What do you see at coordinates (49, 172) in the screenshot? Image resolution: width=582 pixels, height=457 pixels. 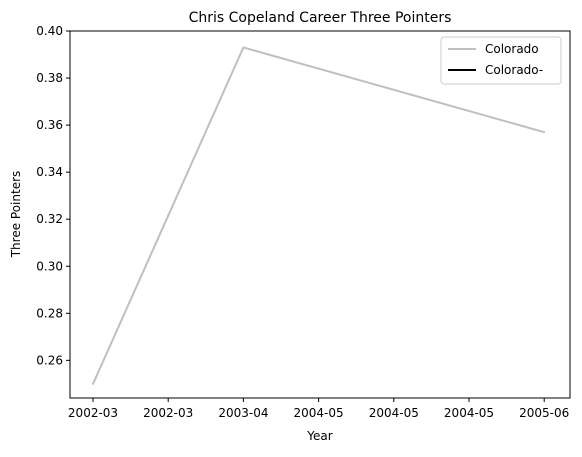 I see `y-tick-label: 0.34` at bounding box center [49, 172].